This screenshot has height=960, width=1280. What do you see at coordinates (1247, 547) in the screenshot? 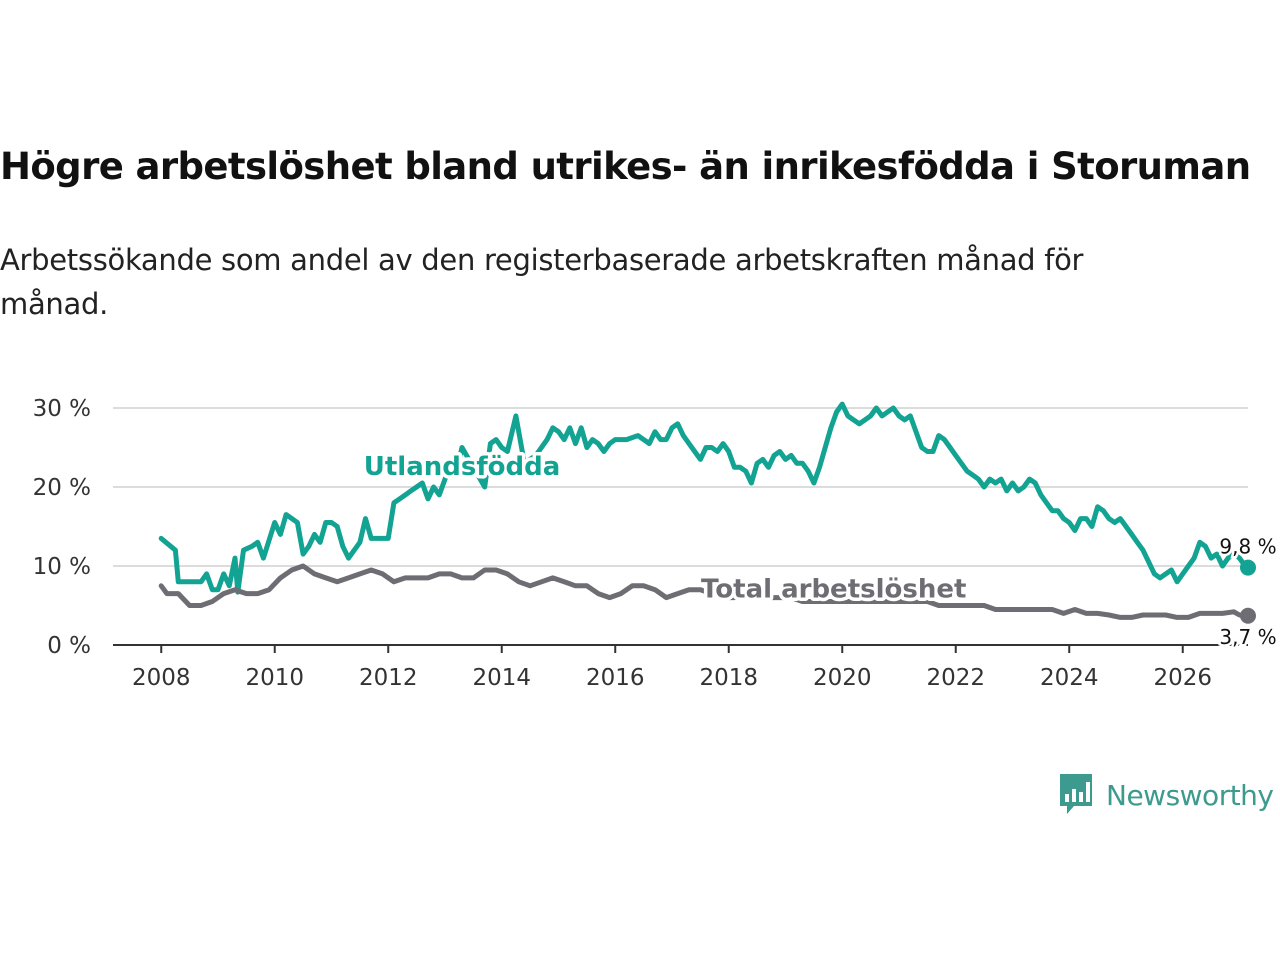
I see `series-end-label: 9,8 %` at bounding box center [1247, 547].